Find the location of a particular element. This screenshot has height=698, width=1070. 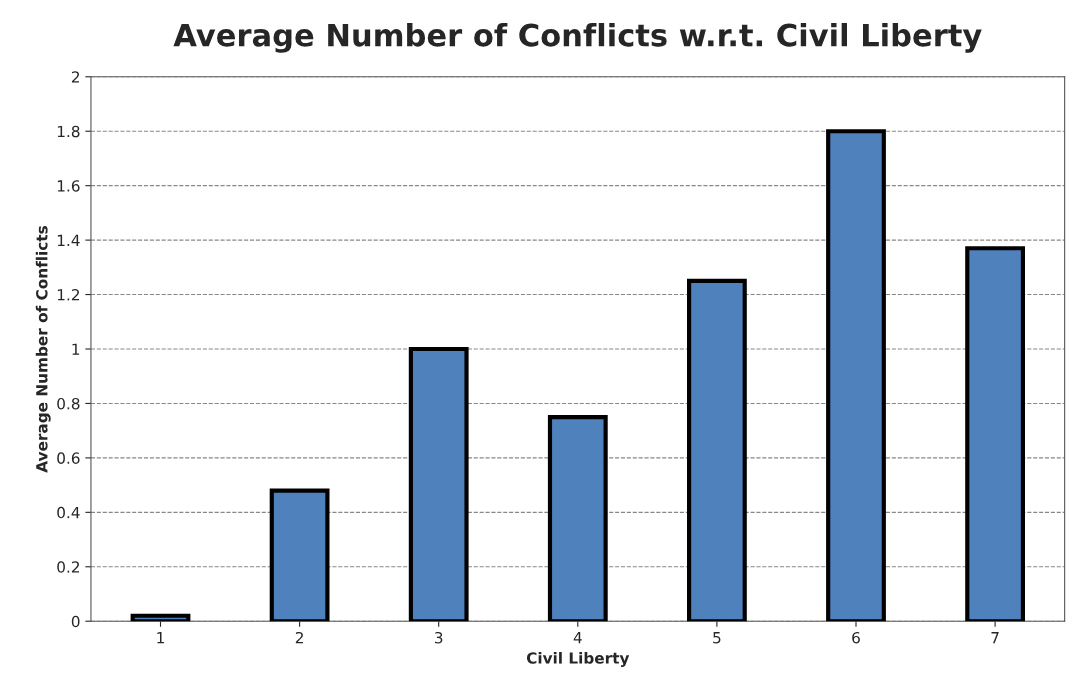

x-tick-label: 1 is located at coordinates (160, 638).